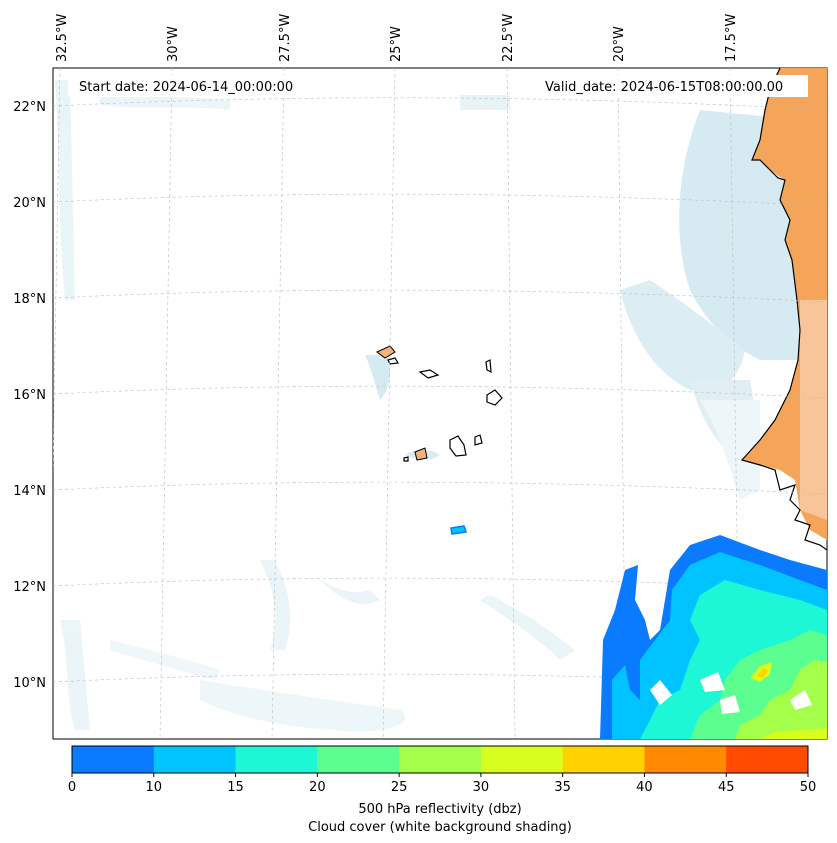 Image resolution: width=837 pixels, height=843 pixels. Describe the element at coordinates (72, 787) in the screenshot. I see `colorbar-tick-label: 0` at that location.